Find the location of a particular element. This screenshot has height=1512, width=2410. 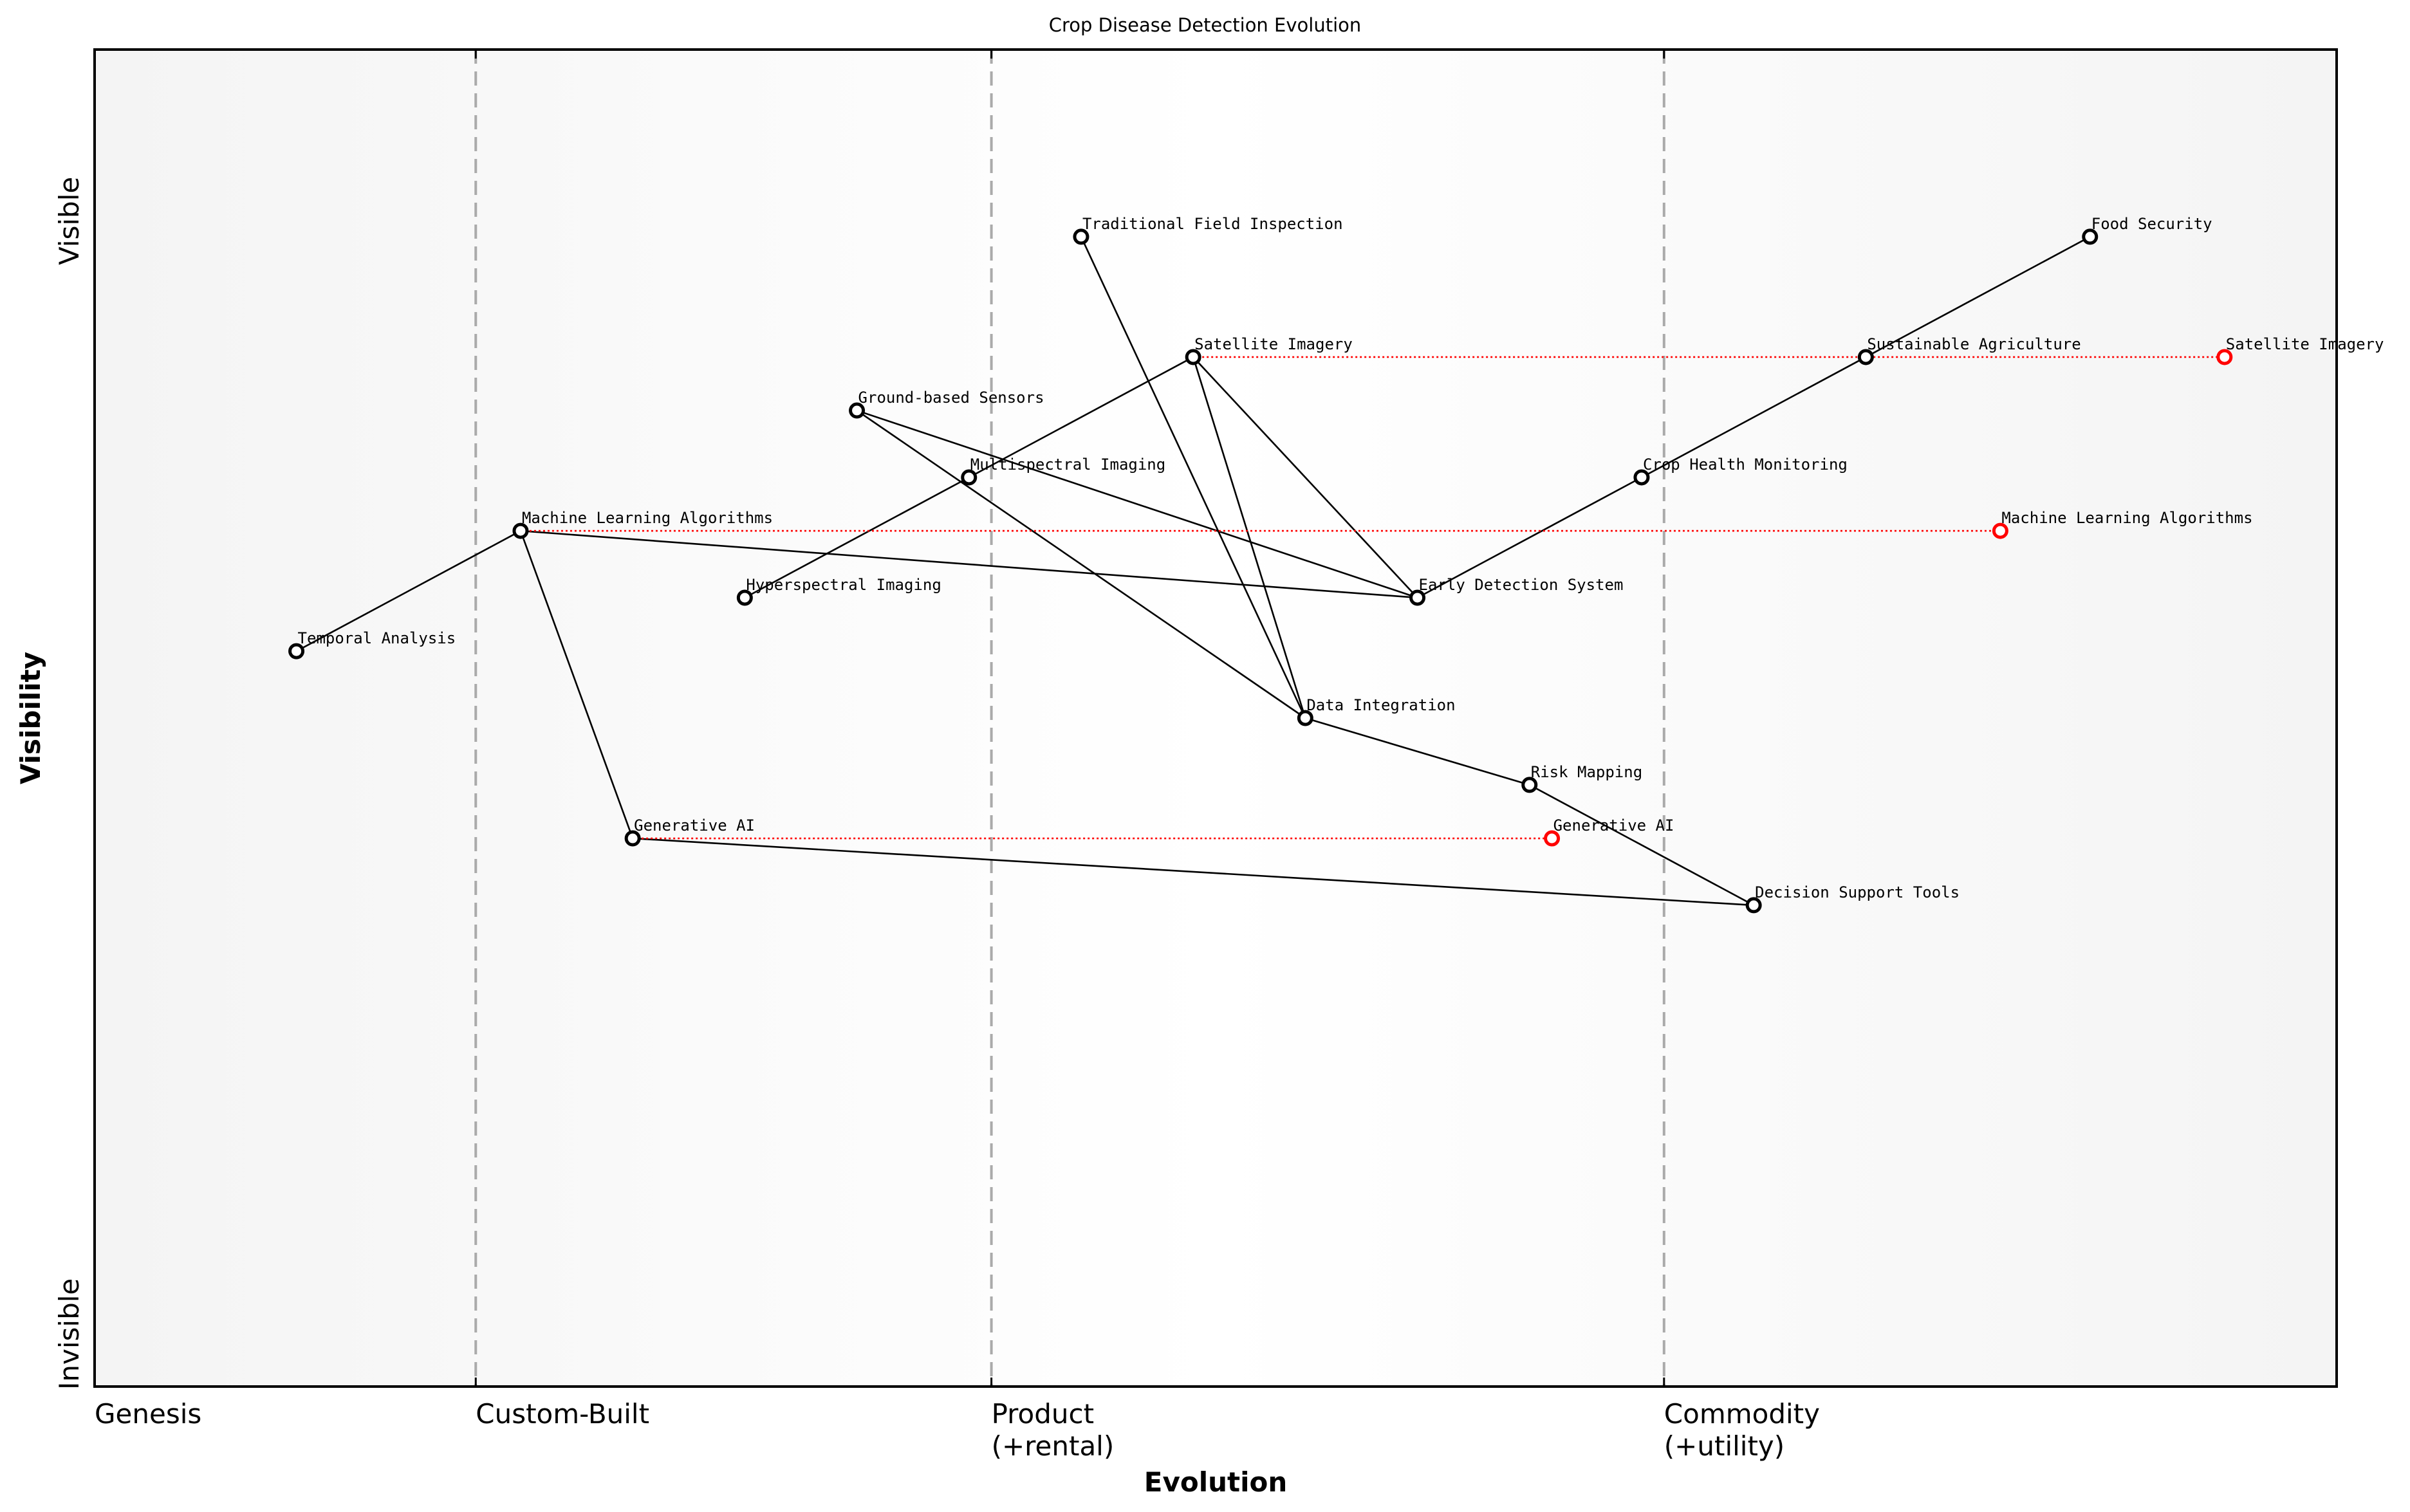

component-decision-support-tools: Decision Support Tools is located at coordinates (1852, 898).